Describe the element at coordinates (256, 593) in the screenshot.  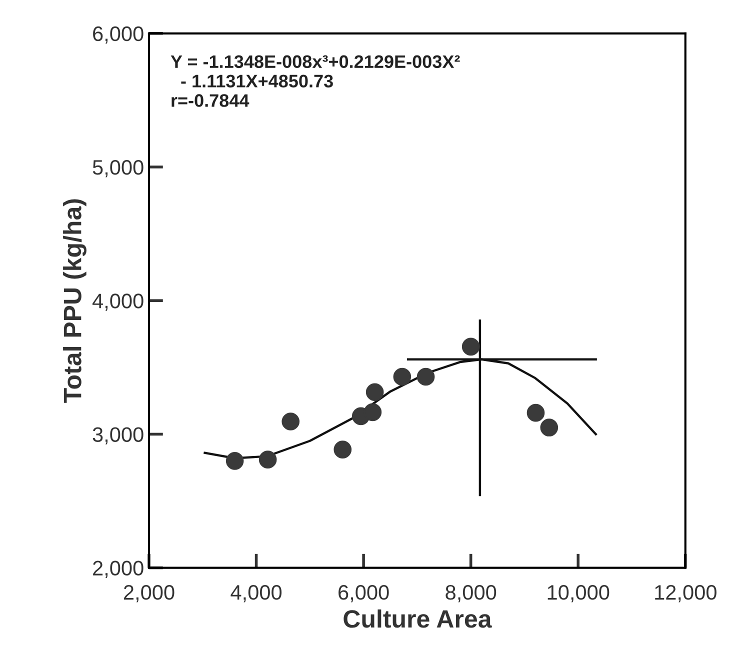
I see `x-tick-label: 4,000` at that location.